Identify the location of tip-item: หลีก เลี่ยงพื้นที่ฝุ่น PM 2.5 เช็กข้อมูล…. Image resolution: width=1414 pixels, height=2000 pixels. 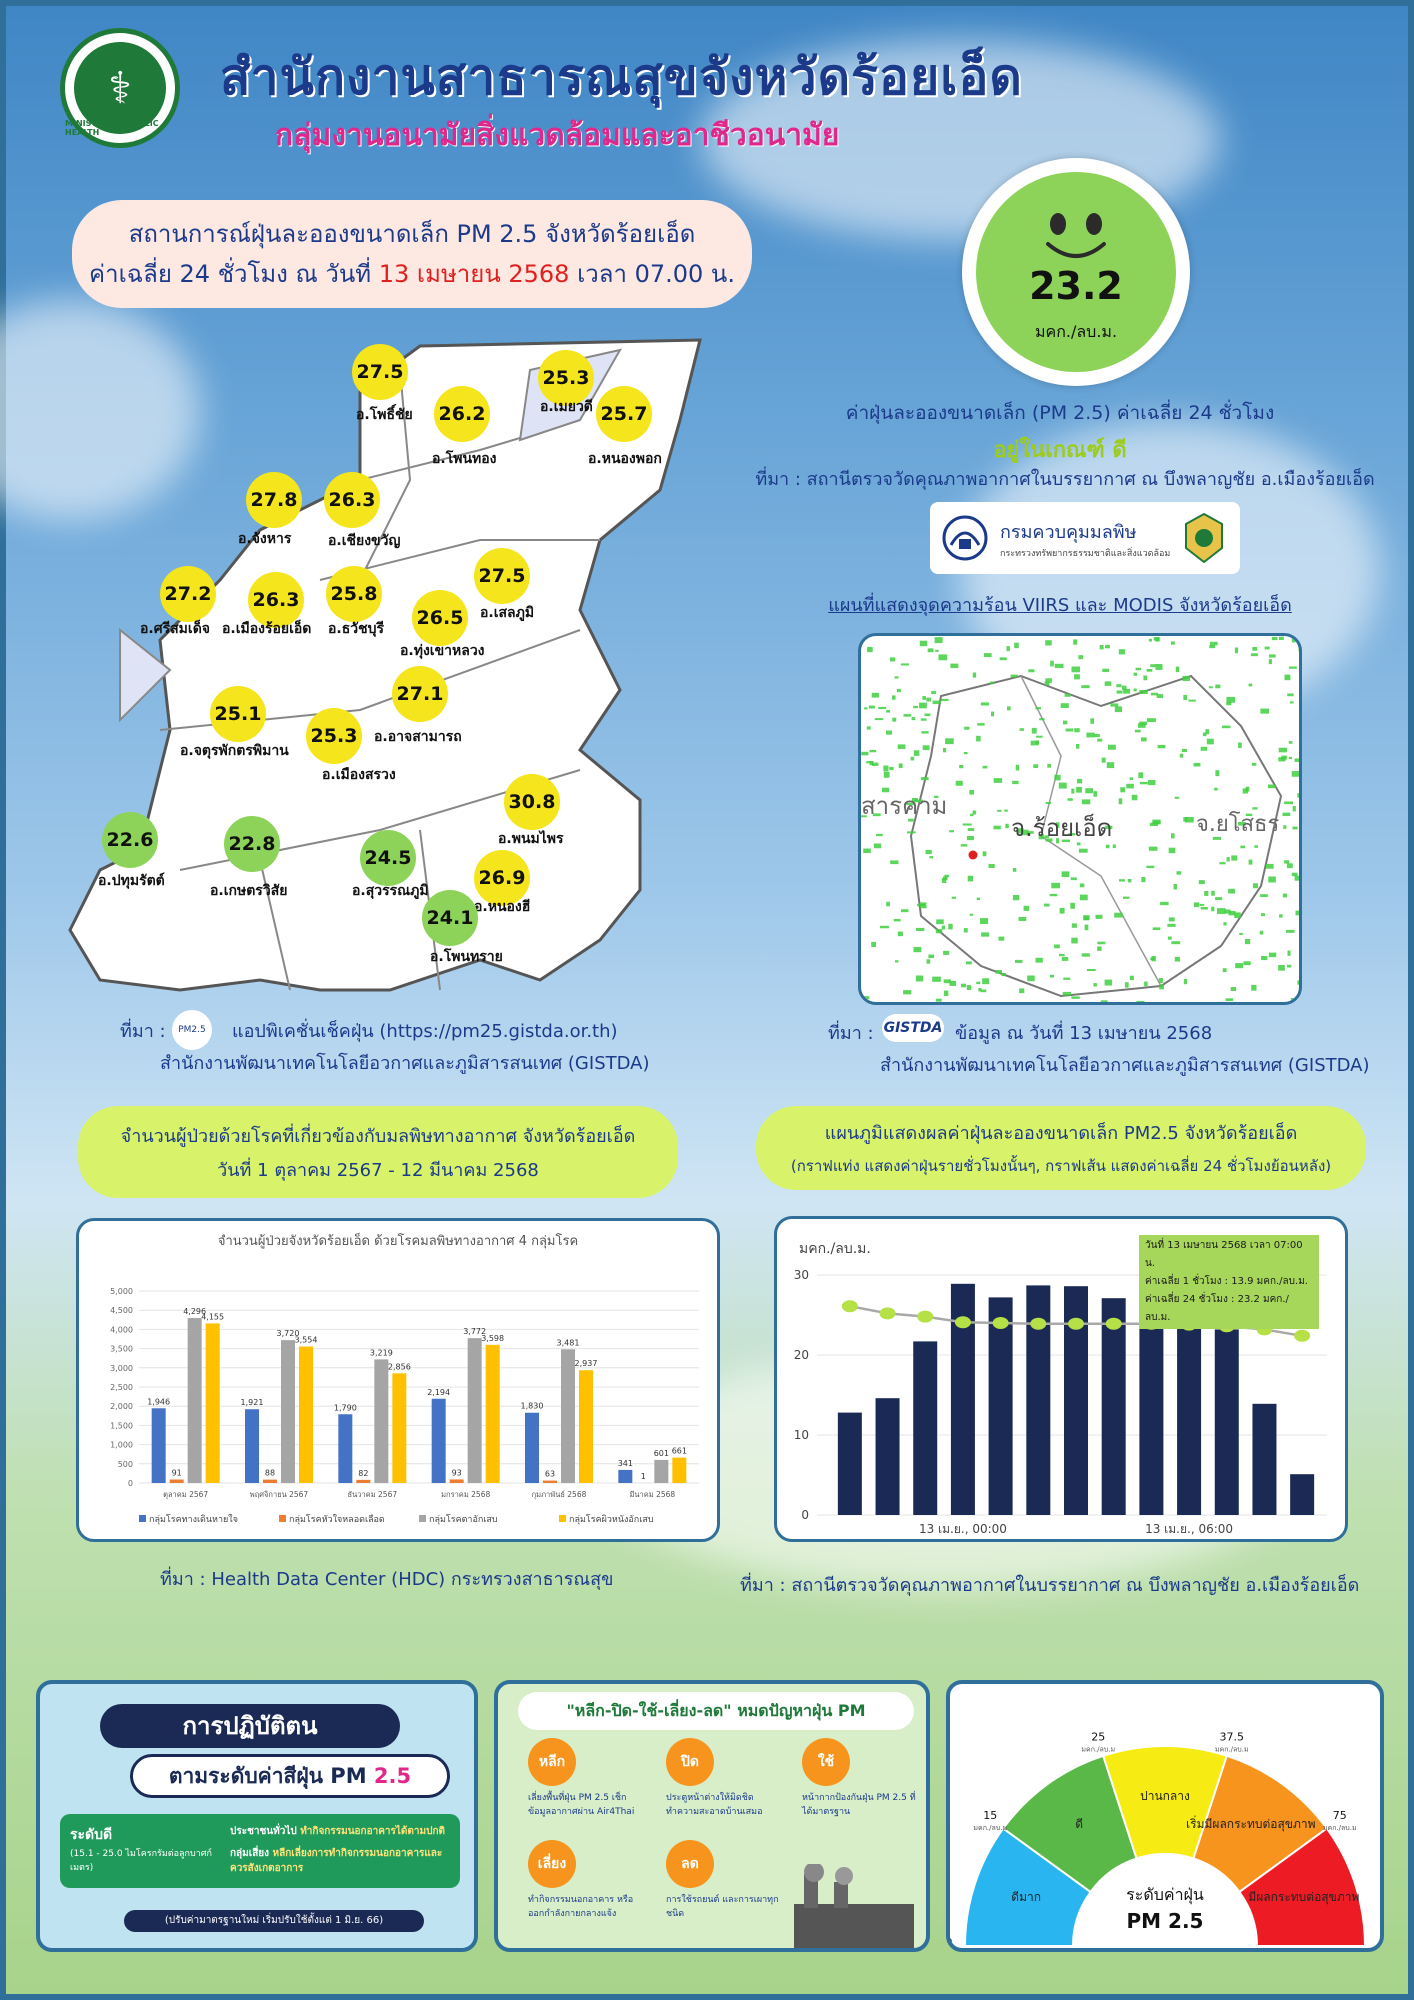
(588, 1778).